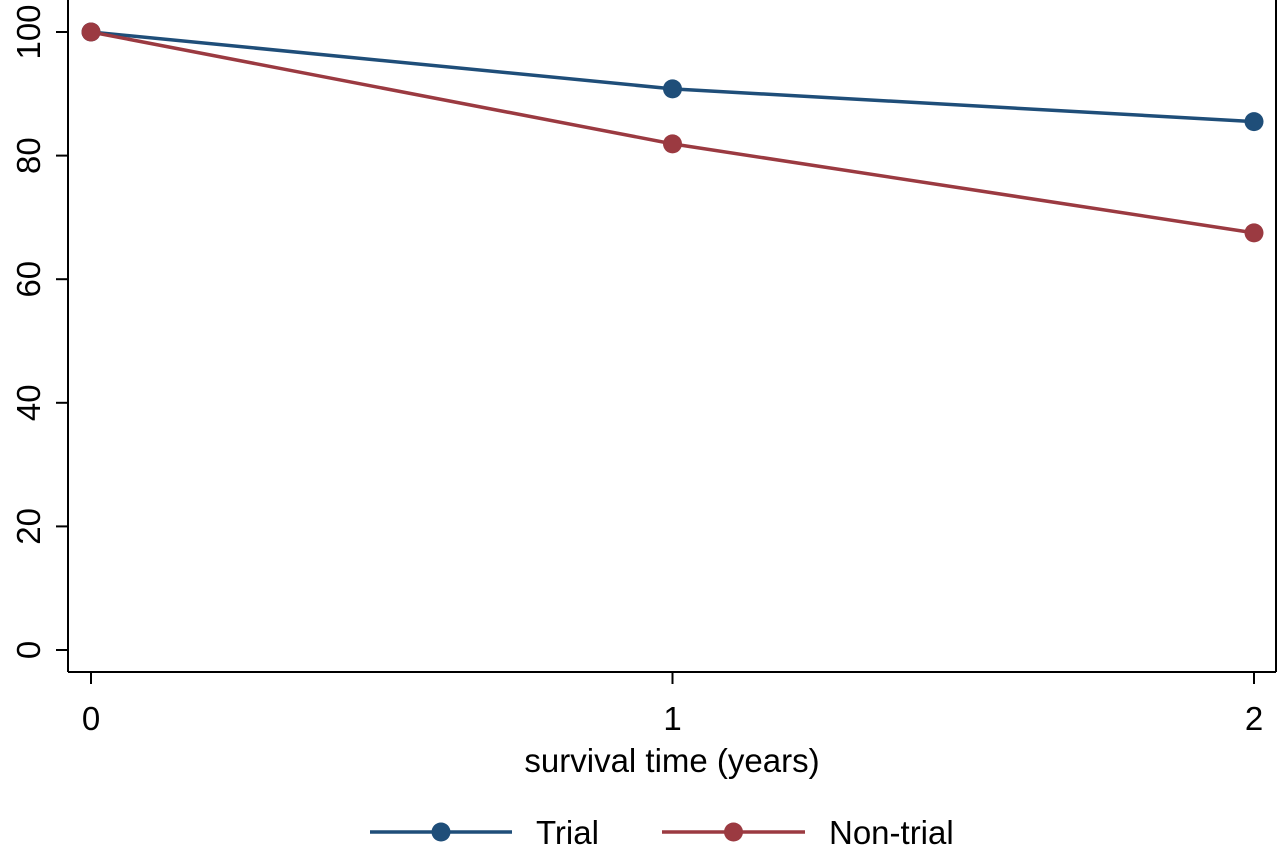 Image resolution: width=1280 pixels, height=847 pixels. I want to click on y-tick-label: 20, so click(28, 526).